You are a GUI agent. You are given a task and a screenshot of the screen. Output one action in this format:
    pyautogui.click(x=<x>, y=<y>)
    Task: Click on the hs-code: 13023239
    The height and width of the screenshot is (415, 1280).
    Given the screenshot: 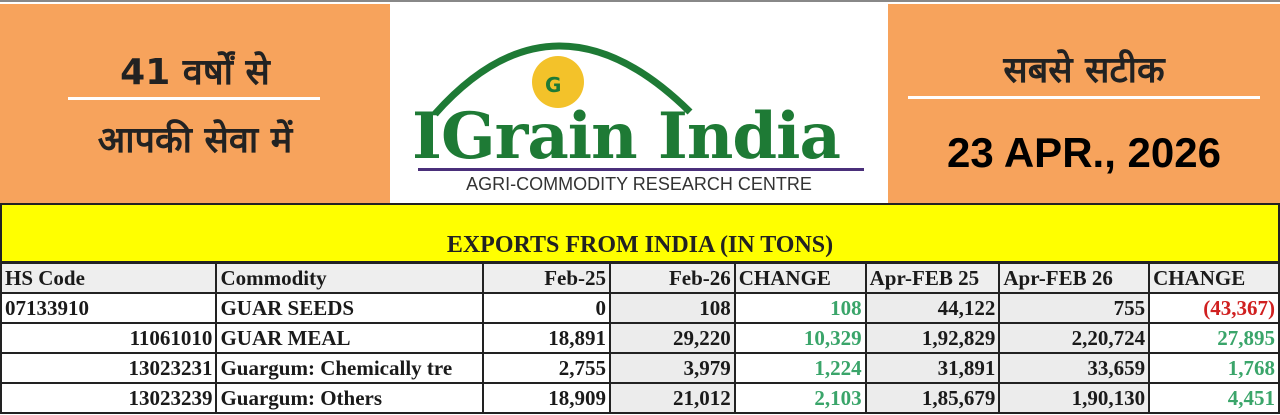 What is the action you would take?
    pyautogui.click(x=109, y=398)
    